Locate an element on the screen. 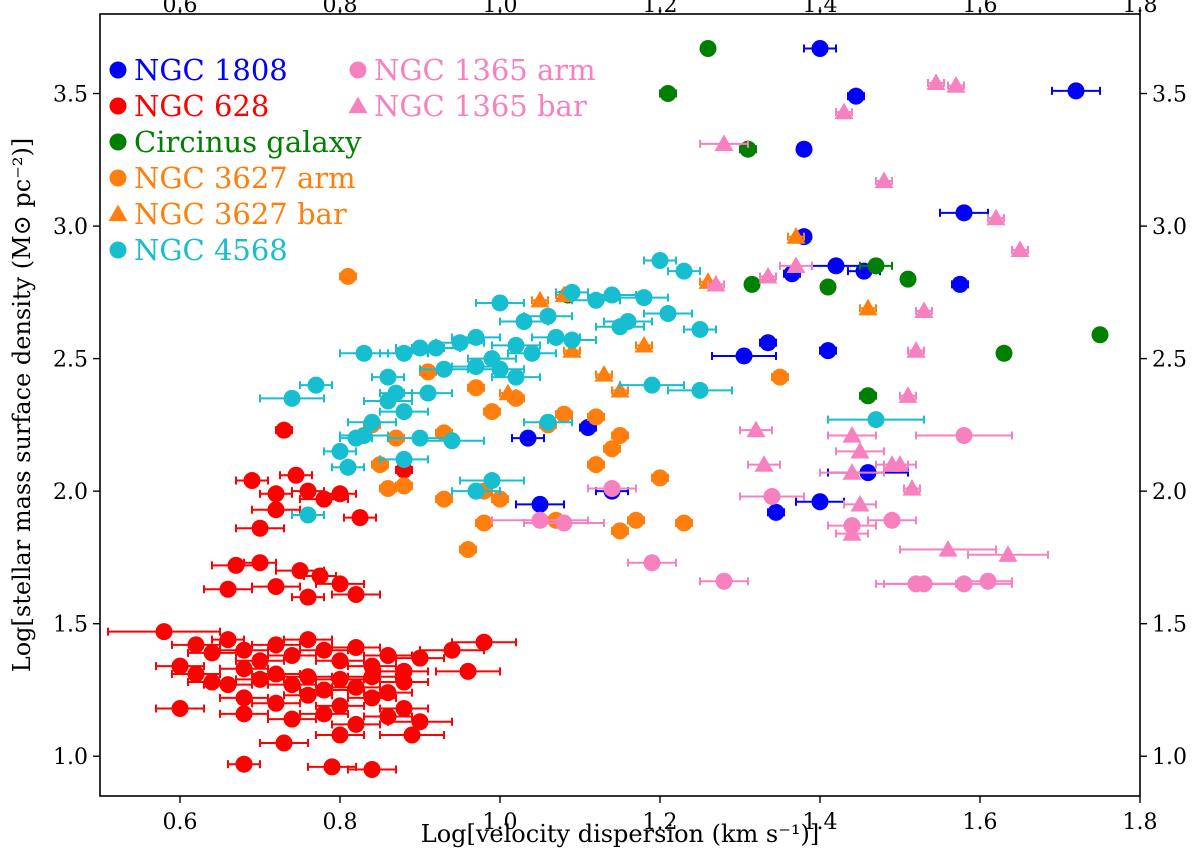 Image resolution: width=1200 pixels, height=862 pixels. legend-item: NGC 3627 bar is located at coordinates (227, 214).